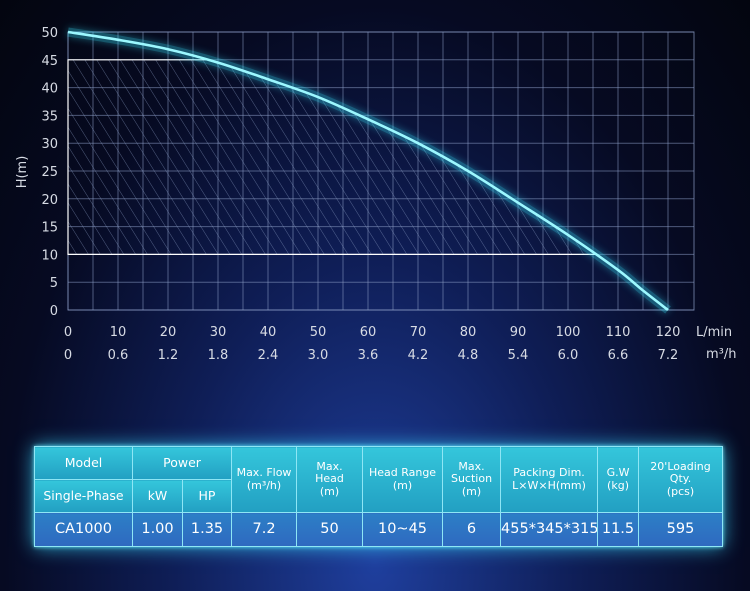 The height and width of the screenshot is (591, 750). Describe the element at coordinates (518, 332) in the screenshot. I see `x-tick-label: 90` at that location.